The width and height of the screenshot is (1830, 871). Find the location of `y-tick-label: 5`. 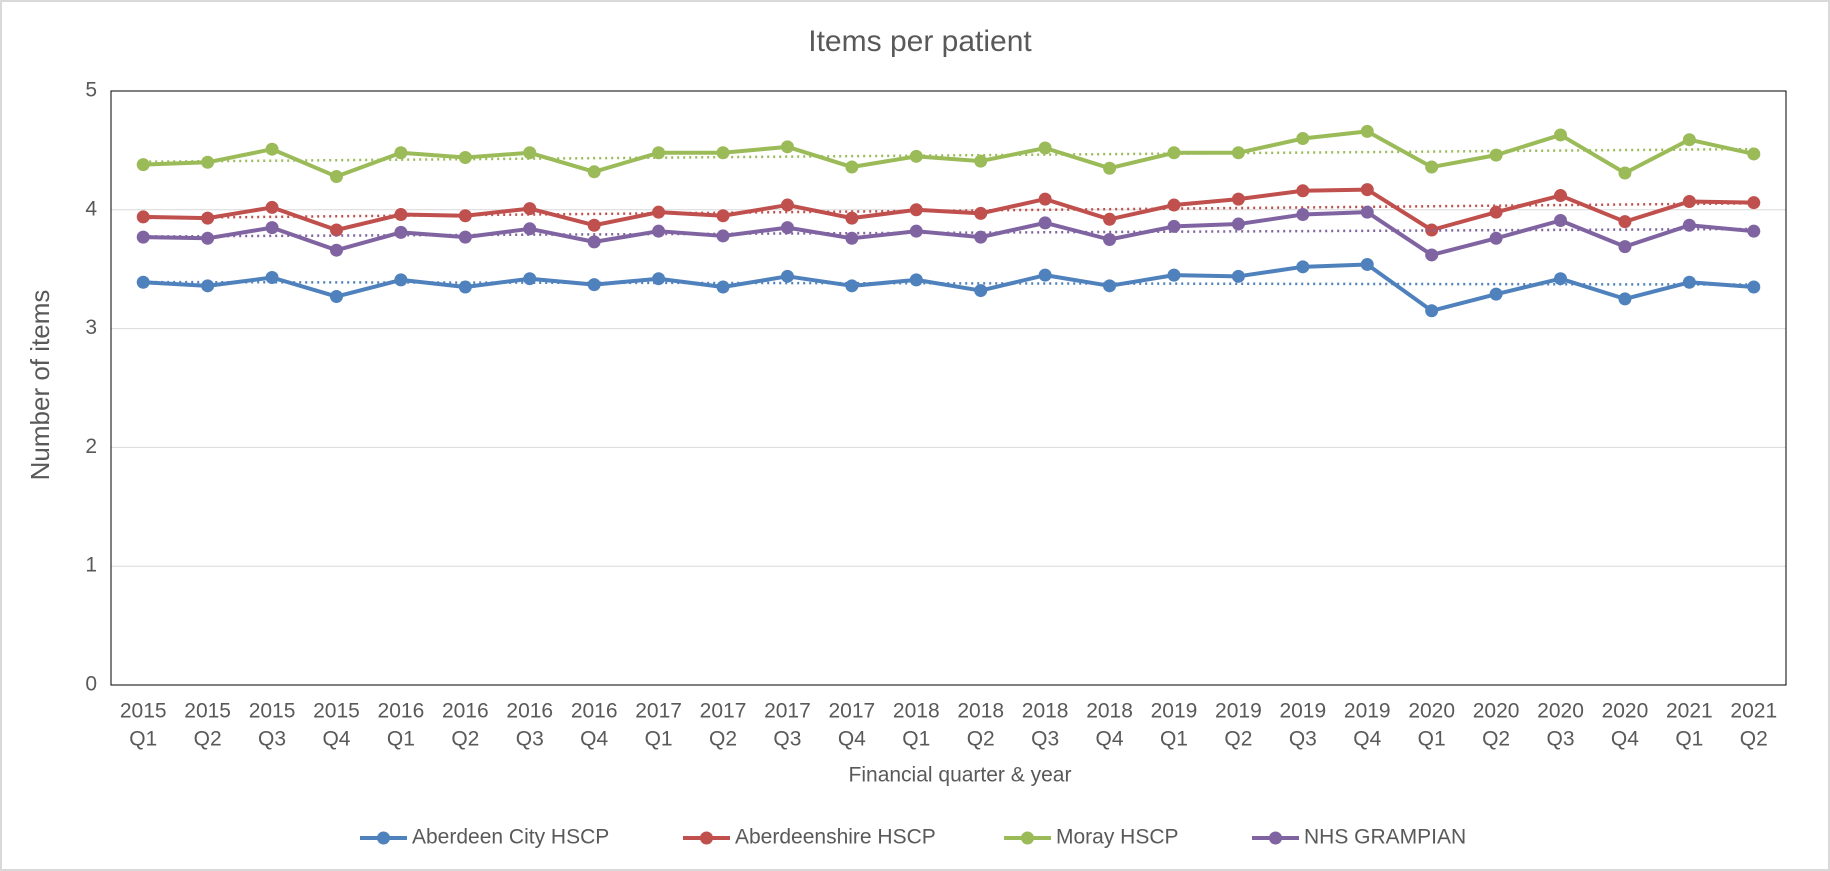

y-tick-label: 5 is located at coordinates (91, 90).